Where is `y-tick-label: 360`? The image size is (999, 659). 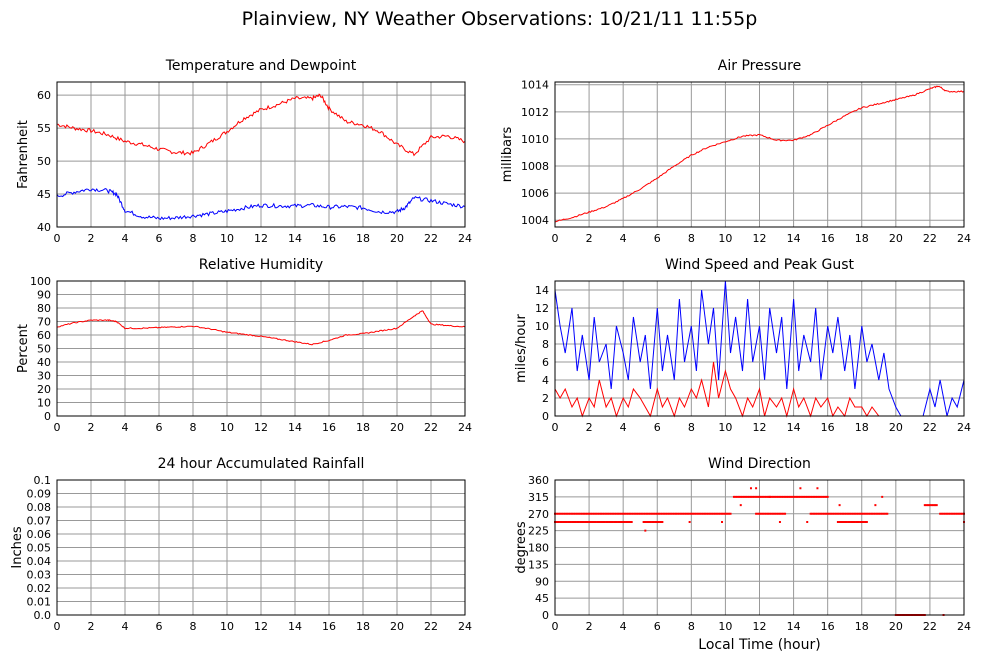
y-tick-label: 360 is located at coordinates (538, 480).